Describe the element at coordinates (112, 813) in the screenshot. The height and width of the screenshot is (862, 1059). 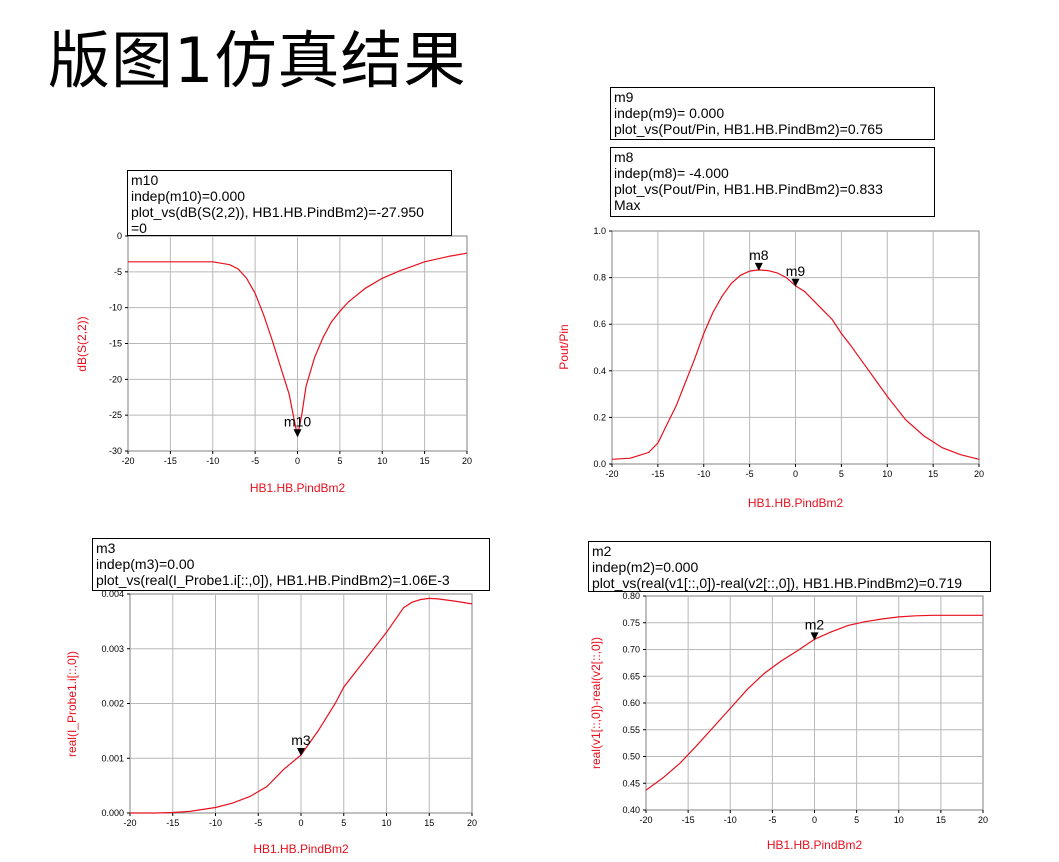
I see `y-tick-label: 0.000` at that location.